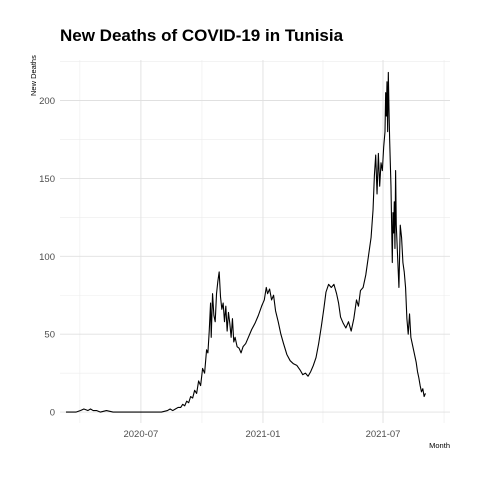  Describe the element at coordinates (47, 257) in the screenshot. I see `y-tick-label: 100` at that location.